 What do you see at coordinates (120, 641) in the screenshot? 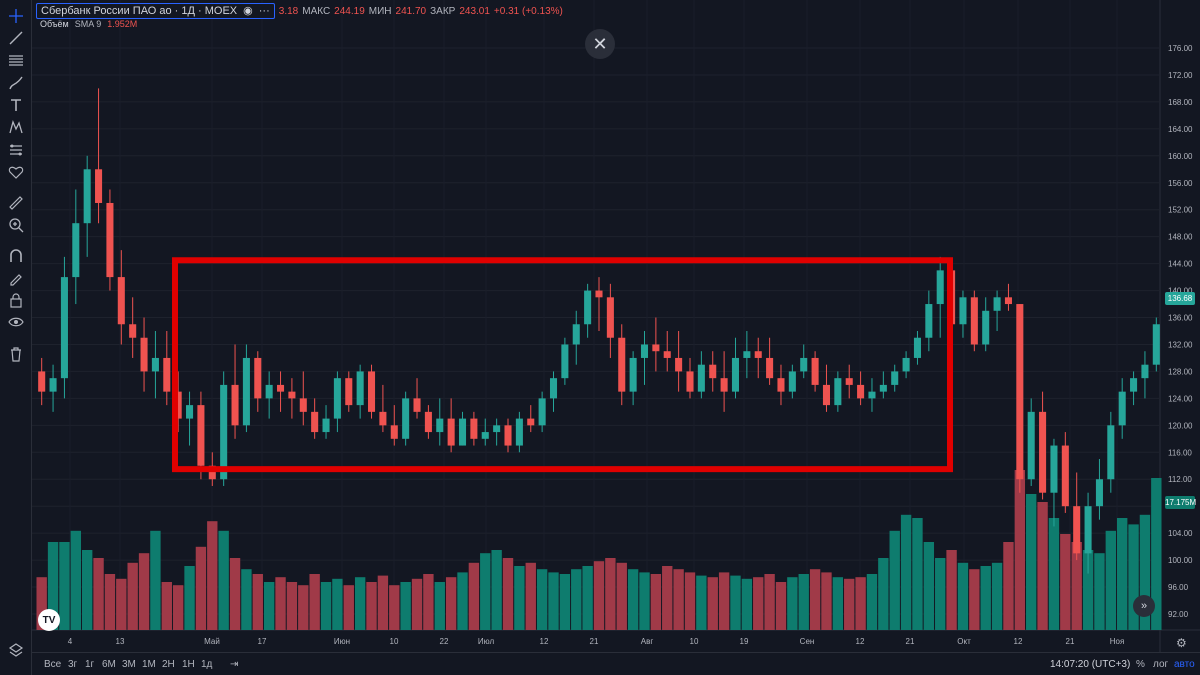
I see `time-tick-label: 13` at bounding box center [120, 641].